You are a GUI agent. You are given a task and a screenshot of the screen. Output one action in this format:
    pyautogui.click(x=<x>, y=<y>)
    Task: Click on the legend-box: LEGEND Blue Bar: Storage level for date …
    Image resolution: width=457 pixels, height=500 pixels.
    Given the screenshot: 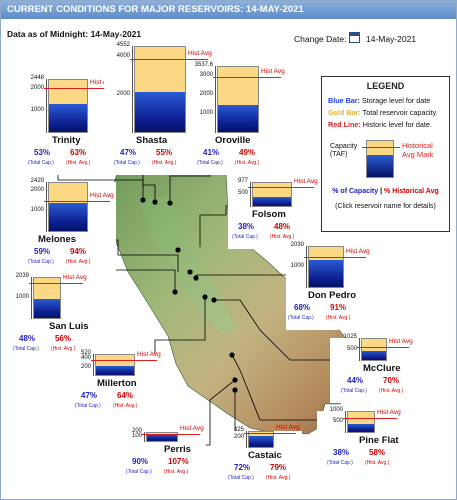 What is the action you would take?
    pyautogui.click(x=385, y=154)
    